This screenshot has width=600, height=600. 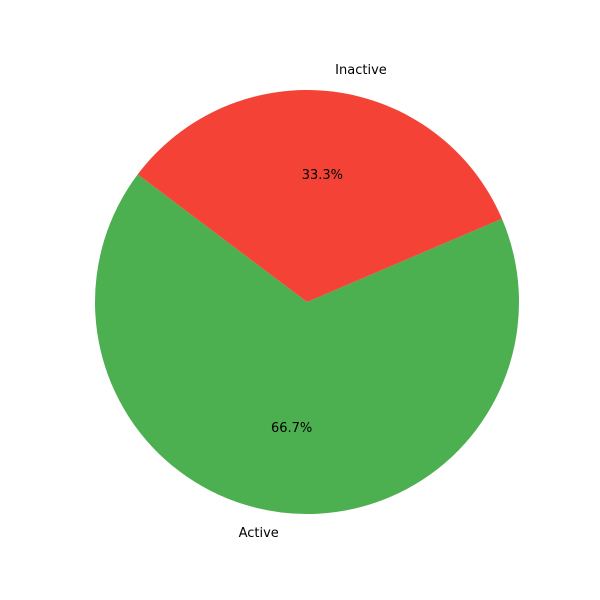 I want to click on slice-label-inactive: Inactive, so click(x=361, y=70).